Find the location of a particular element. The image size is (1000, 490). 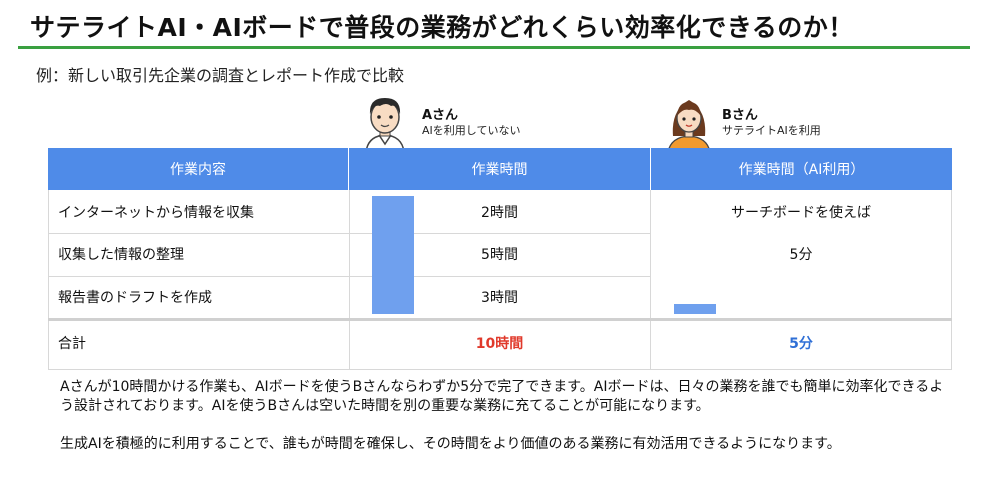

ai-note: サーチボードを使えば is located at coordinates (801, 213).